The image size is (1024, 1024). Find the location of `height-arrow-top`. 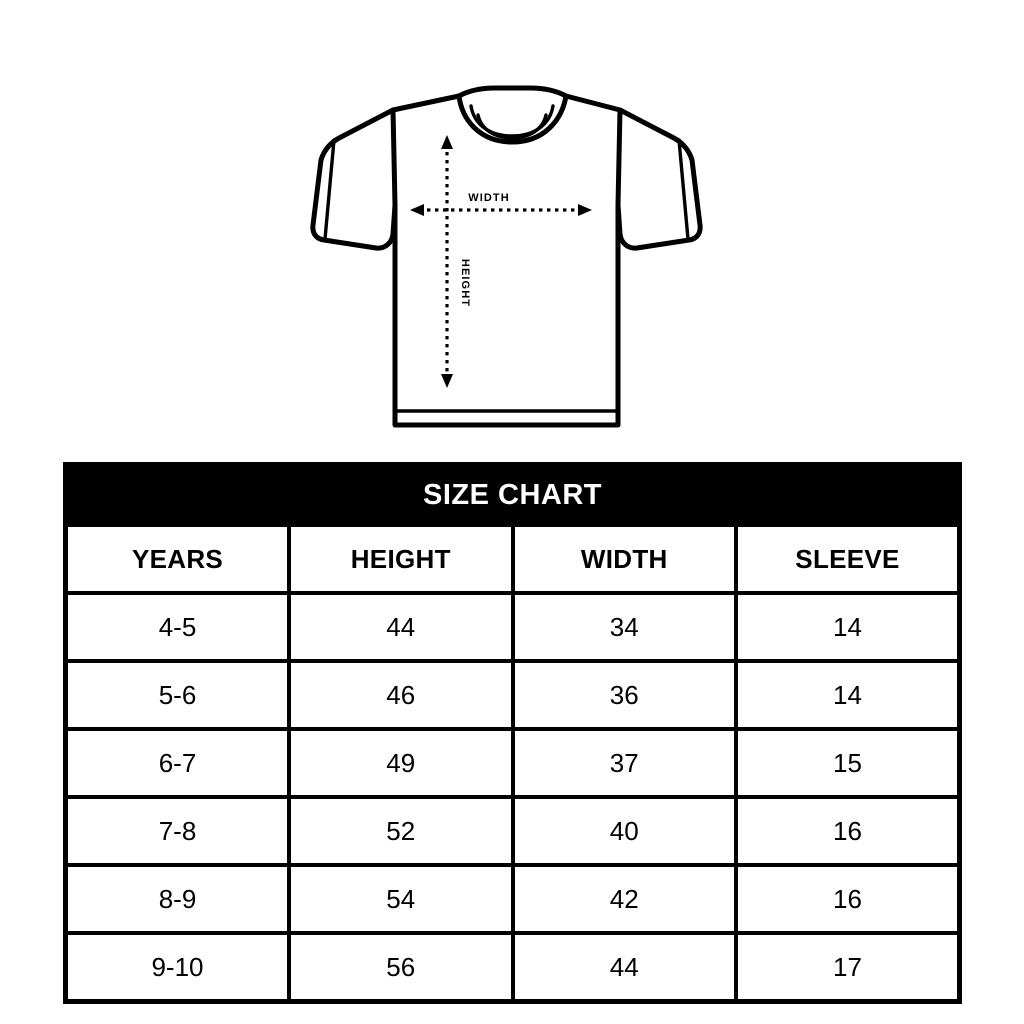

height-arrow-top is located at coordinates (447, 142).